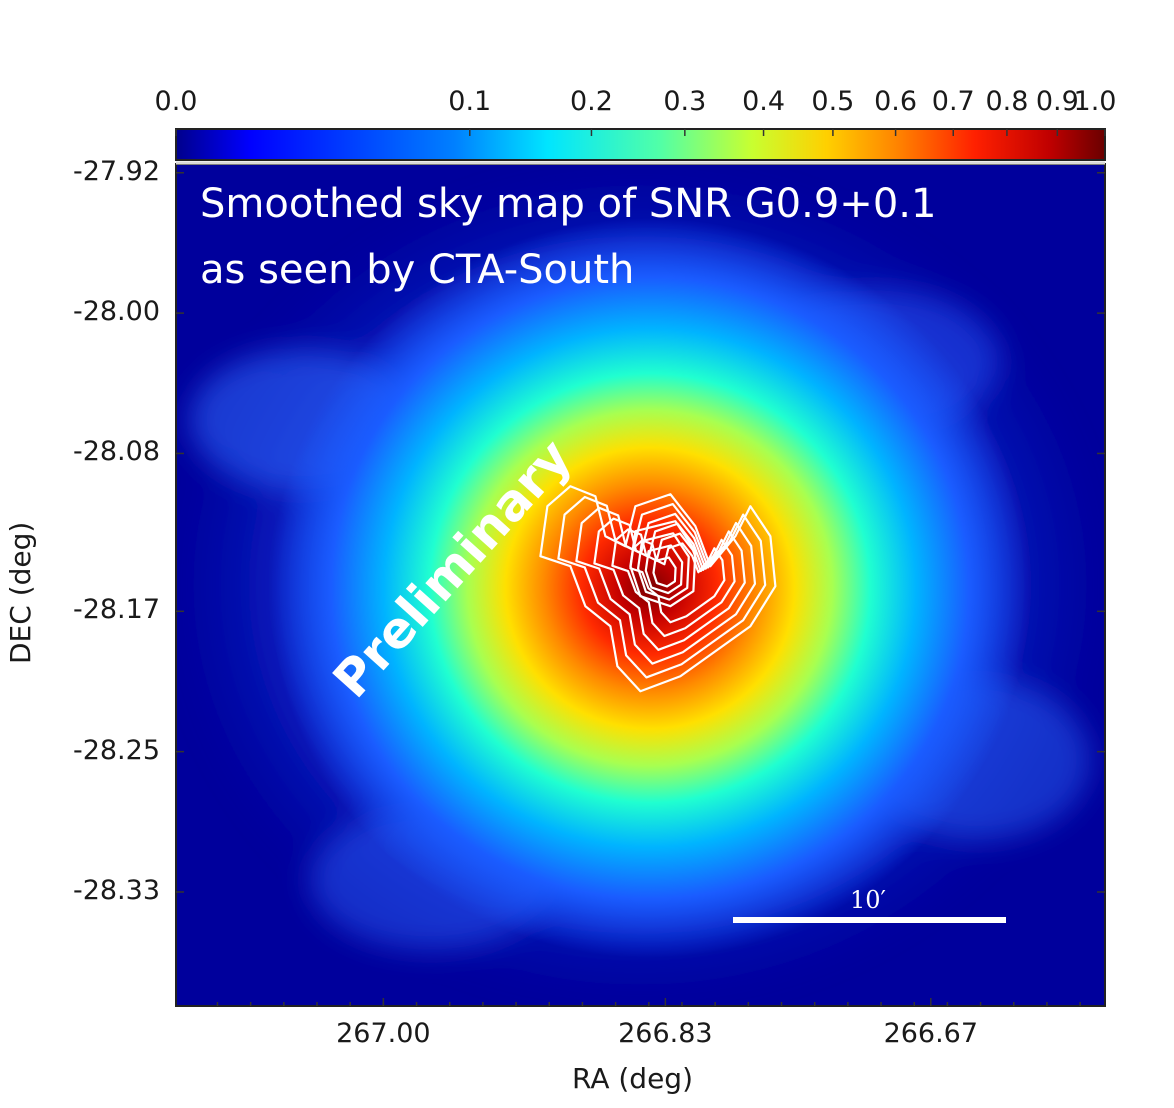 This screenshot has height=1108, width=1174. I want to click on colorbar, so click(640, 144).